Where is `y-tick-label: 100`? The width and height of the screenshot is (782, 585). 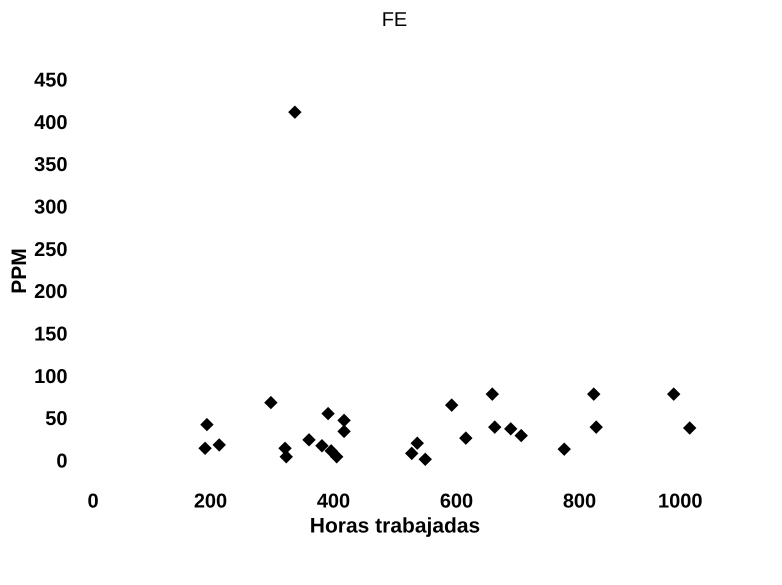
y-tick-label: 100 is located at coordinates (51, 377).